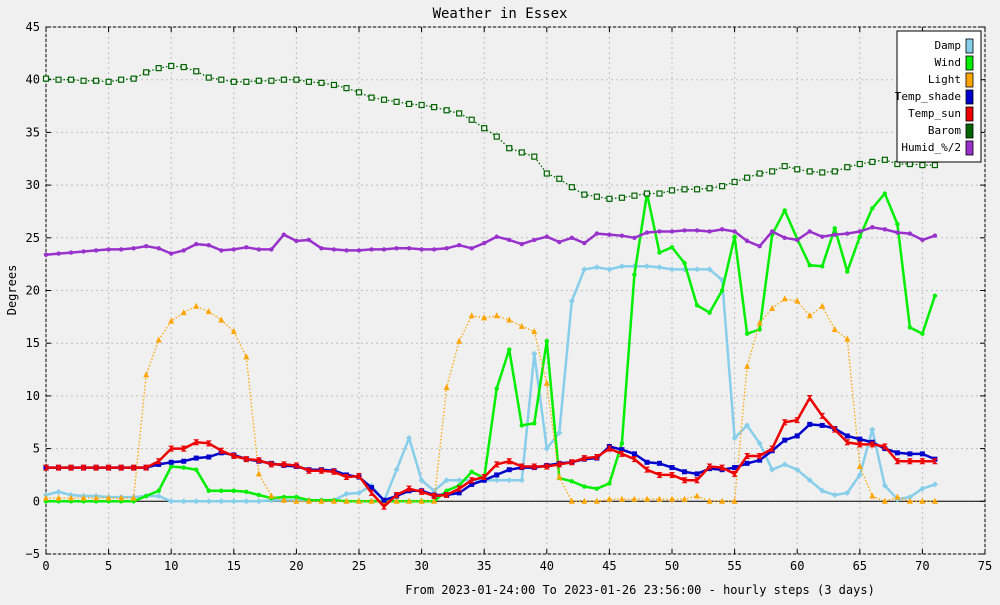 The height and width of the screenshot is (605, 1000). What do you see at coordinates (797, 566) in the screenshot?
I see `x-tick-label: 60` at bounding box center [797, 566].